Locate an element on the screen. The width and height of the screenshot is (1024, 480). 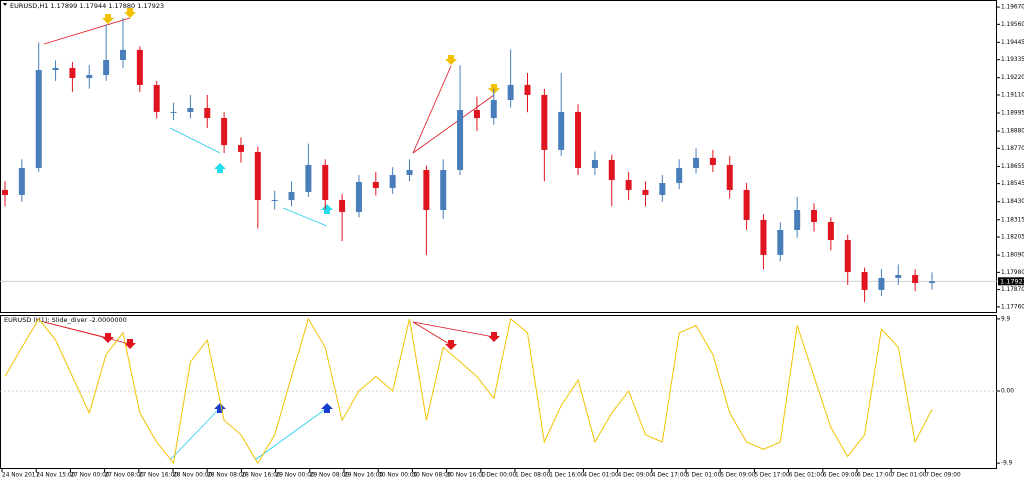
x-tick-label: 24 Nov 2017 is located at coordinates (20, 476).